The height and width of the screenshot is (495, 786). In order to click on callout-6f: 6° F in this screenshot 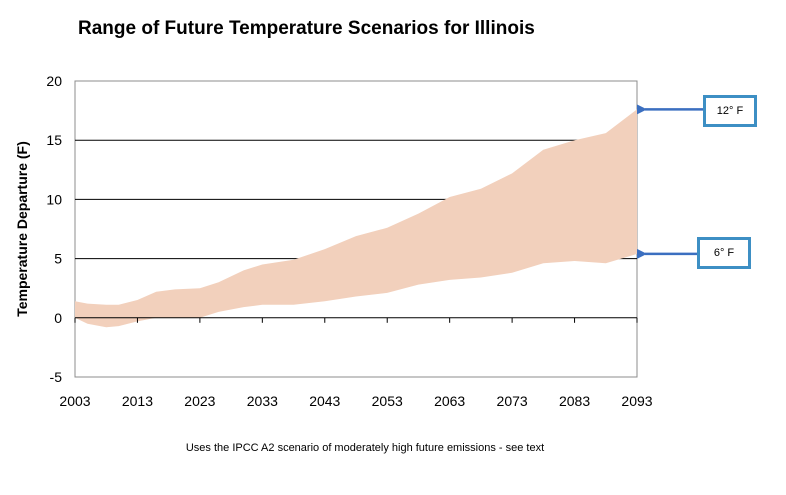, I will do `click(724, 253)`.